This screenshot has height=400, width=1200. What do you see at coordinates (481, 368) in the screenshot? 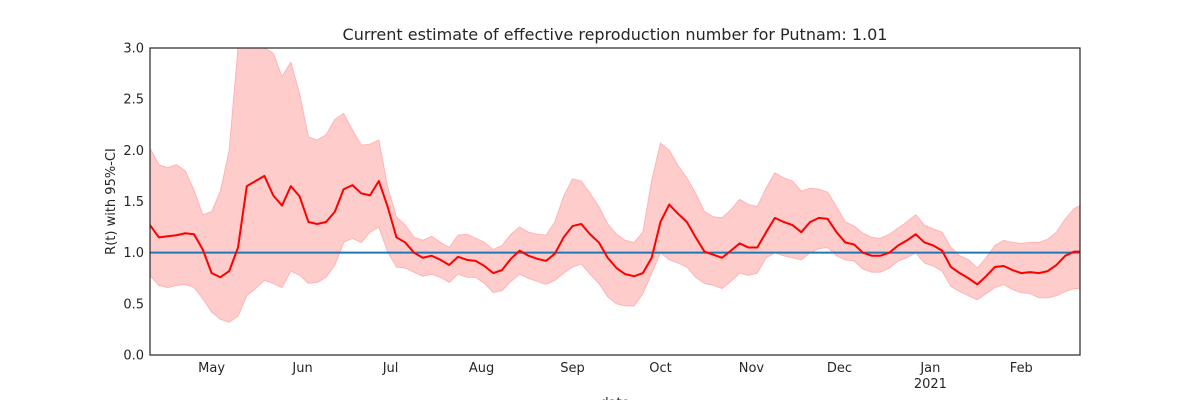
I see `x-tick-label: Aug` at bounding box center [481, 368].